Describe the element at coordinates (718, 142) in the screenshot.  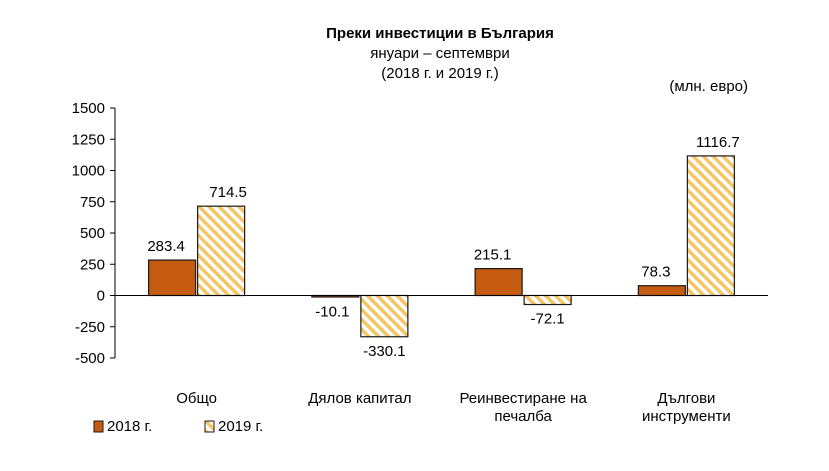
I see `data-label-2019-cat-3: 1116.7` at that location.